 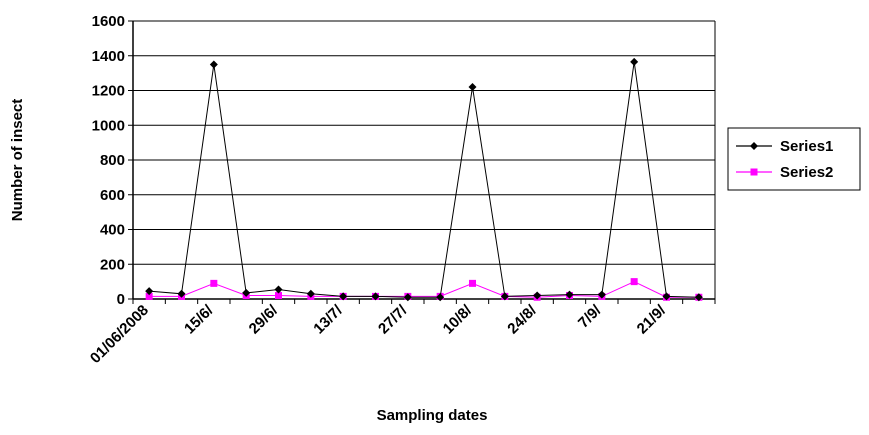 What do you see at coordinates (590, 316) in the screenshot?
I see `x-tick-label: 7/9/` at bounding box center [590, 316].